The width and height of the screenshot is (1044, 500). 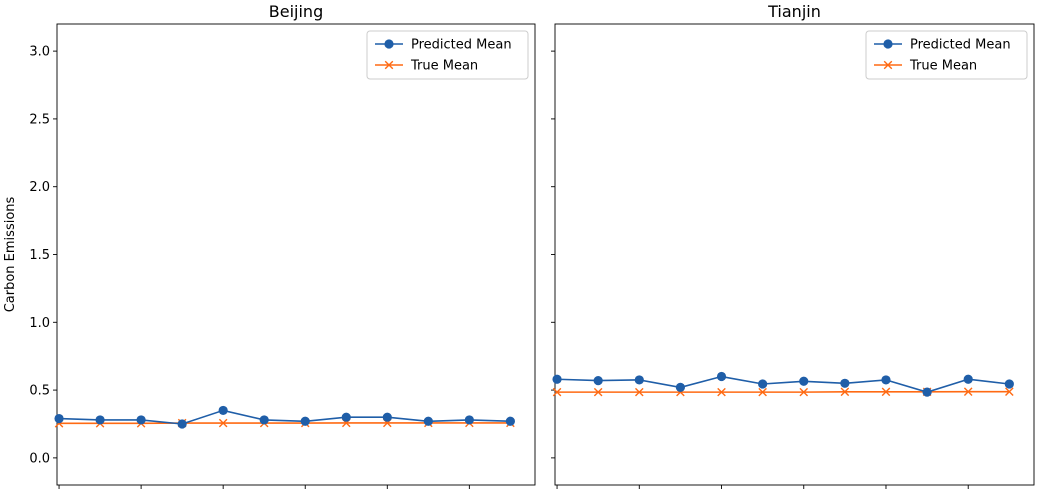 What do you see at coordinates (39, 458) in the screenshot?
I see `y-tick-label: 0.0` at bounding box center [39, 458].